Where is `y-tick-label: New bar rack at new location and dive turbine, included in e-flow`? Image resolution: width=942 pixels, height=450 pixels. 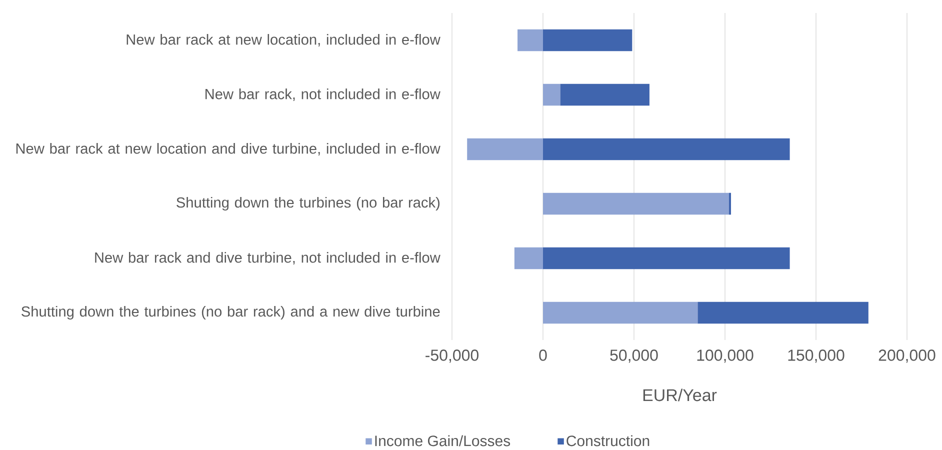
y-tick-label: New bar rack at new location and dive turbine, included in e-flow is located at coordinates (228, 149).